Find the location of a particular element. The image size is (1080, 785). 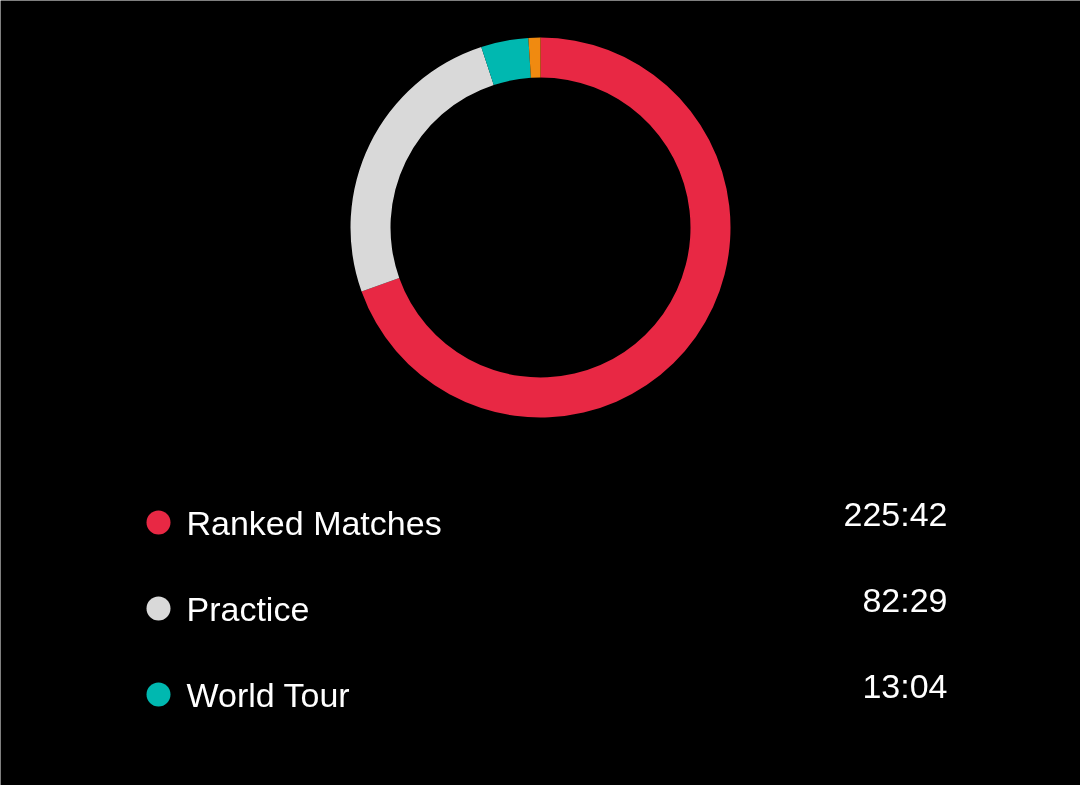

legend-label: Ranked Matches is located at coordinates (314, 522).